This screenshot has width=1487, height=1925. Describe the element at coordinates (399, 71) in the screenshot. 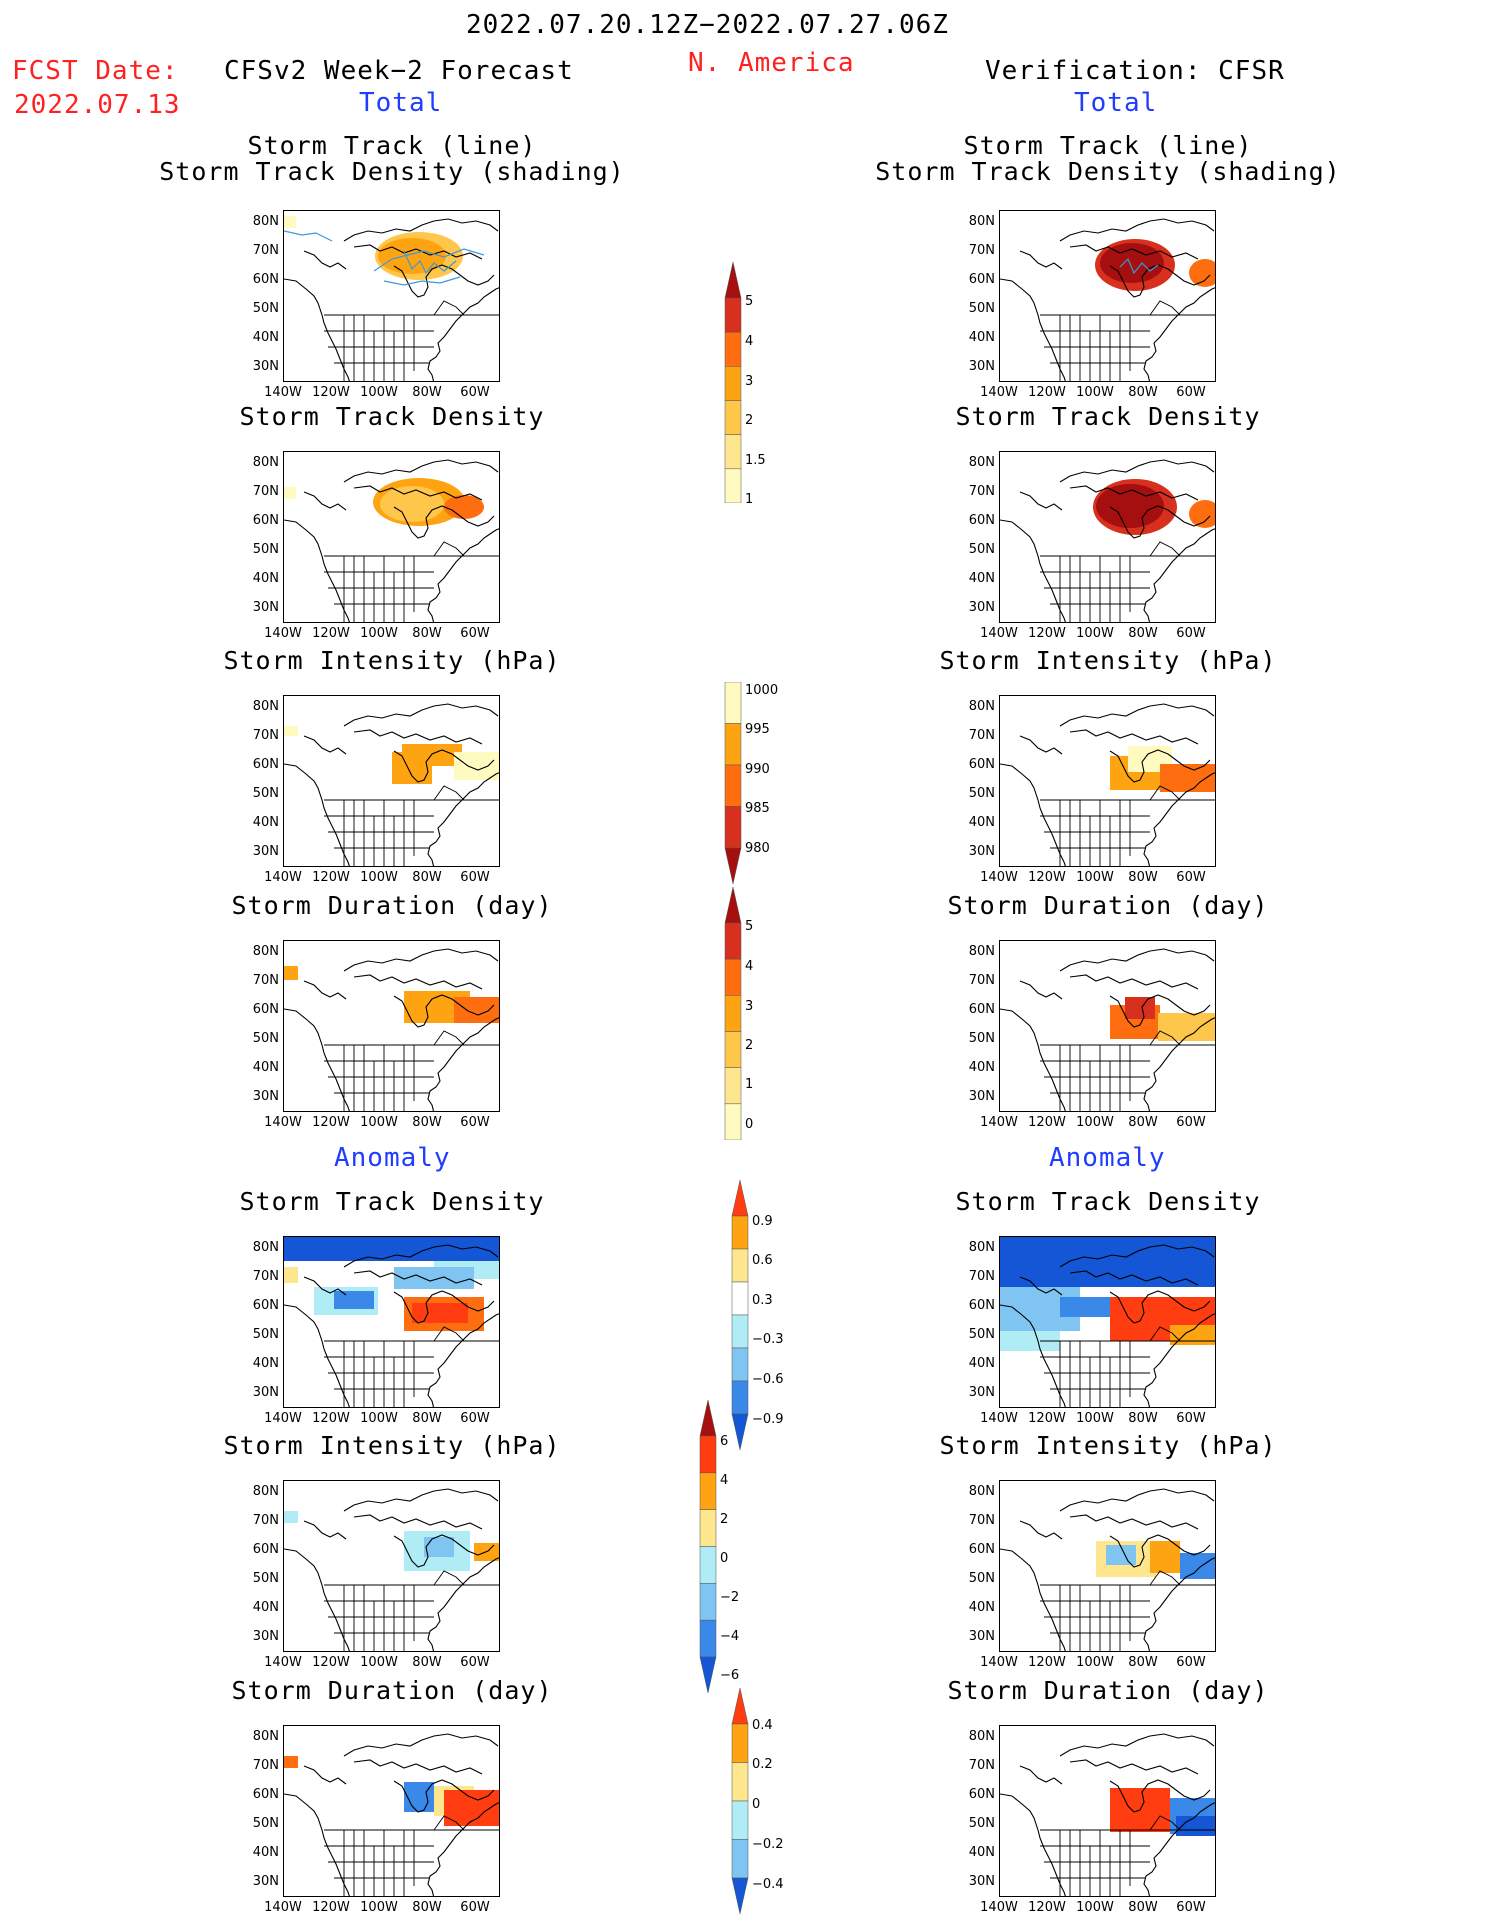

I see `forecast-title: CFSv2 Week−2 Forecast` at that location.